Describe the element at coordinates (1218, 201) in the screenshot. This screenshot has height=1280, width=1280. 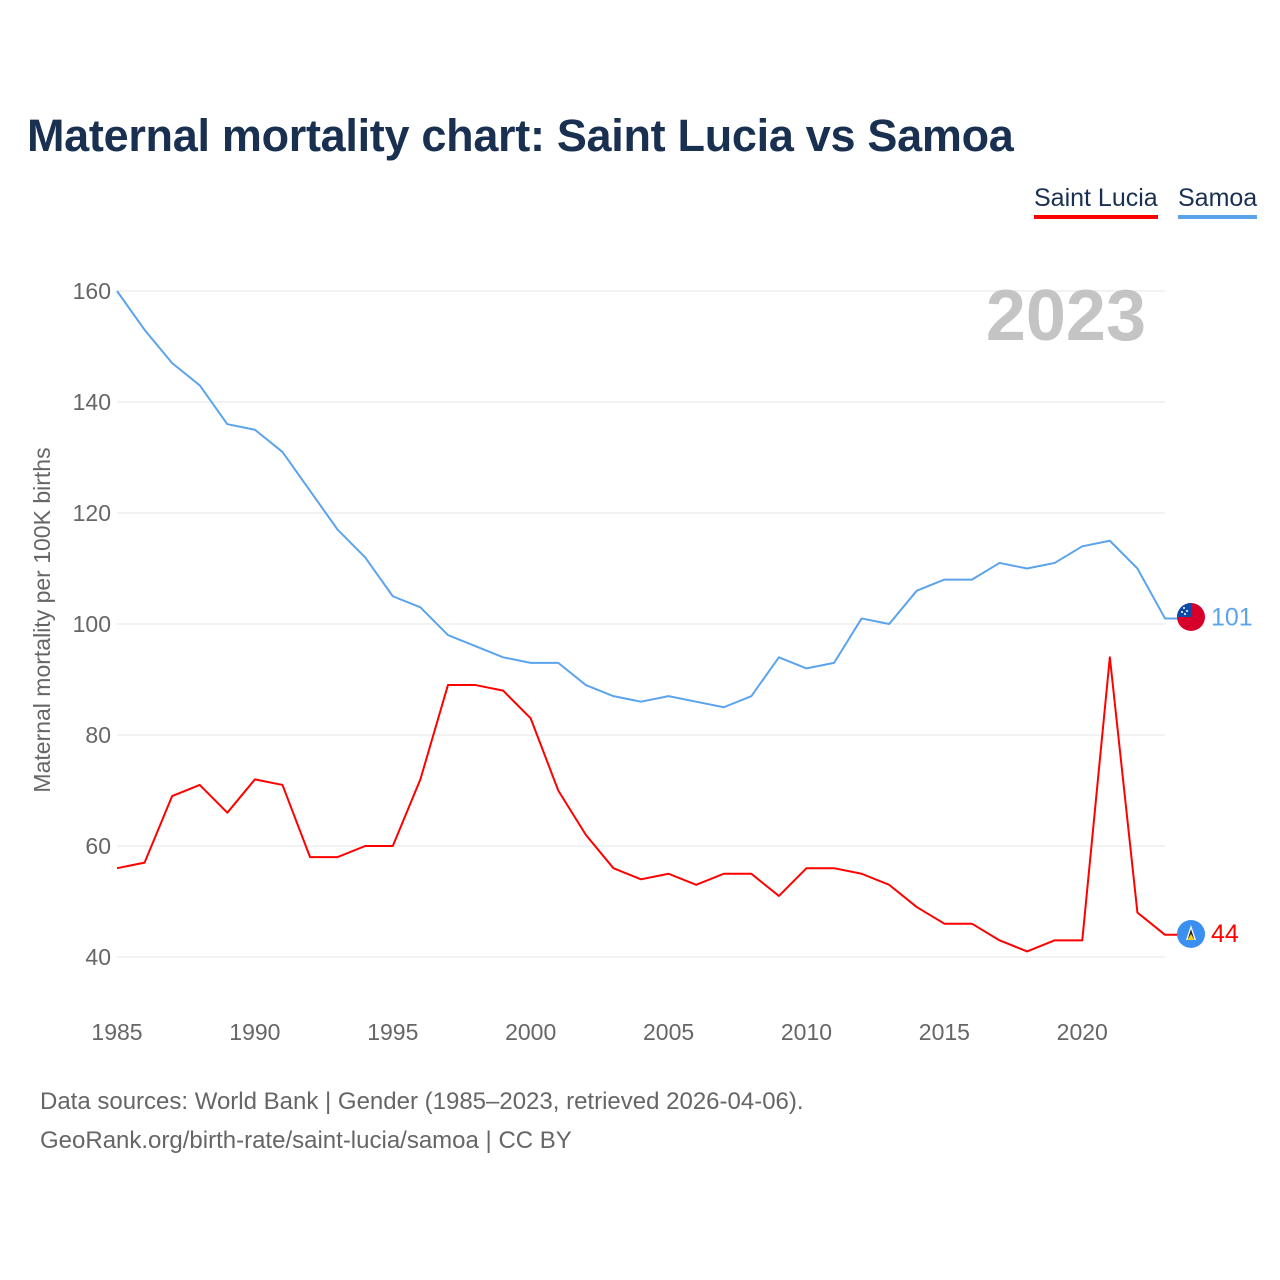
I see `legend-samoa: Samoa` at that location.